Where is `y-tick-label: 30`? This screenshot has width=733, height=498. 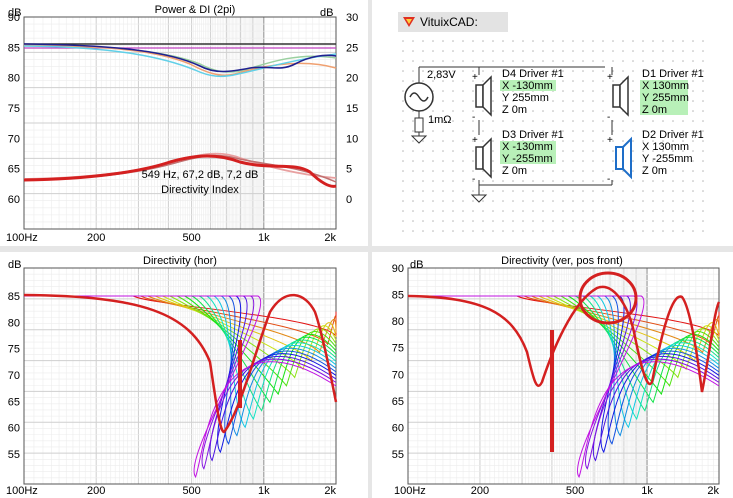
y-tick-label: 30 is located at coordinates (352, 18).